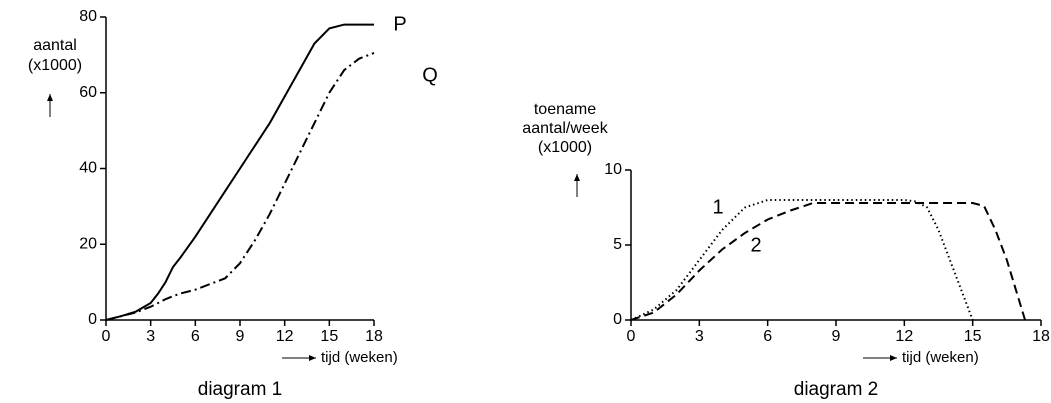 The image size is (1051, 403). What do you see at coordinates (617, 244) in the screenshot?
I see `y-tick-label: 5` at bounding box center [617, 244].